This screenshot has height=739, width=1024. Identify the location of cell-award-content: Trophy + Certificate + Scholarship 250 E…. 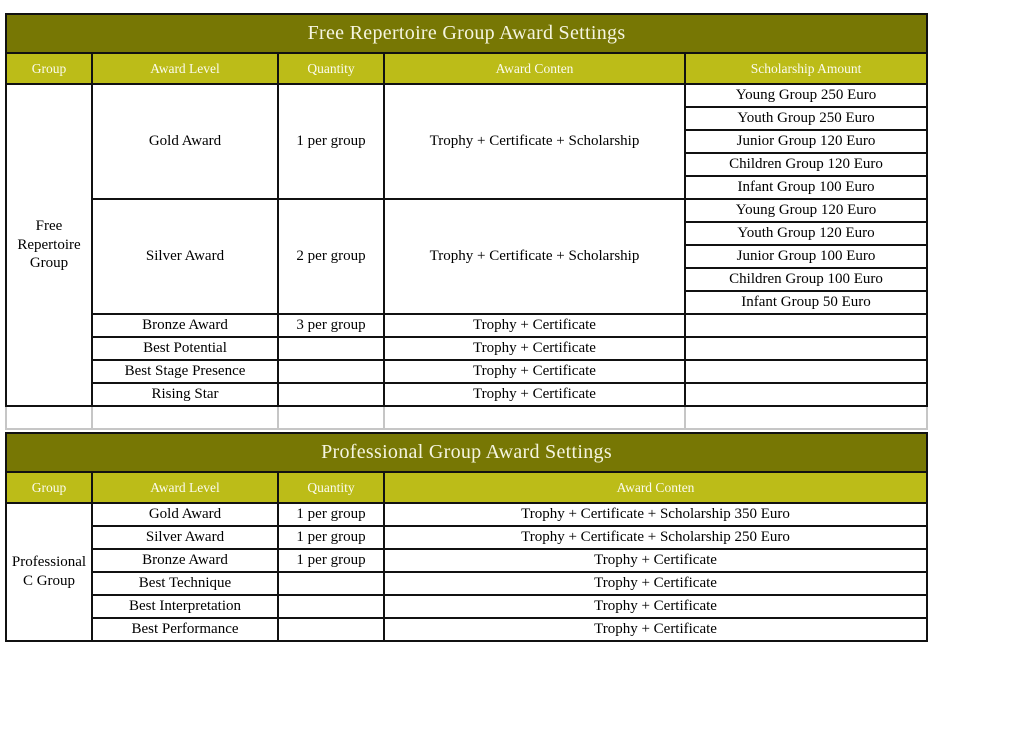
(655, 537).